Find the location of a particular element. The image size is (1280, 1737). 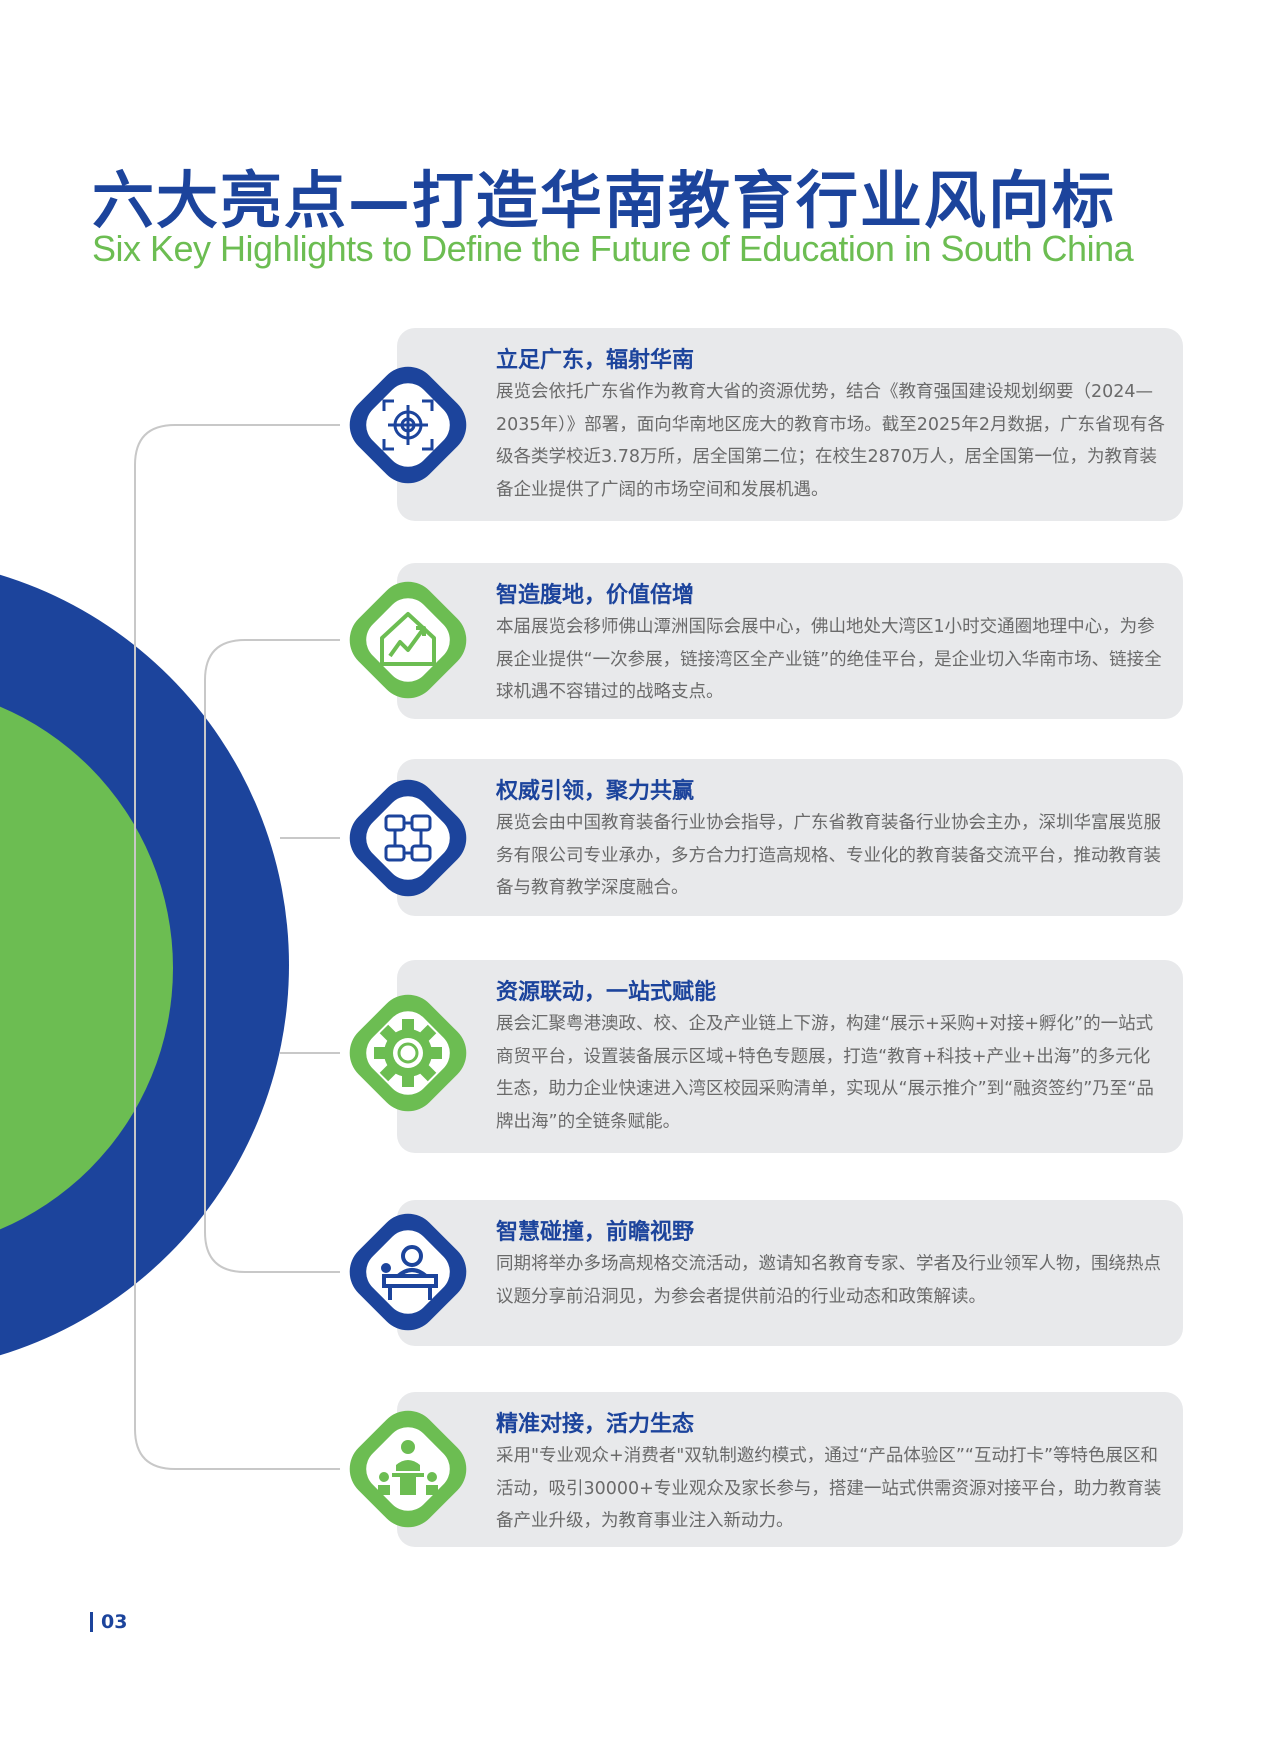

highlight-title: 权威引领，聚力共赢 is located at coordinates (595, 791).